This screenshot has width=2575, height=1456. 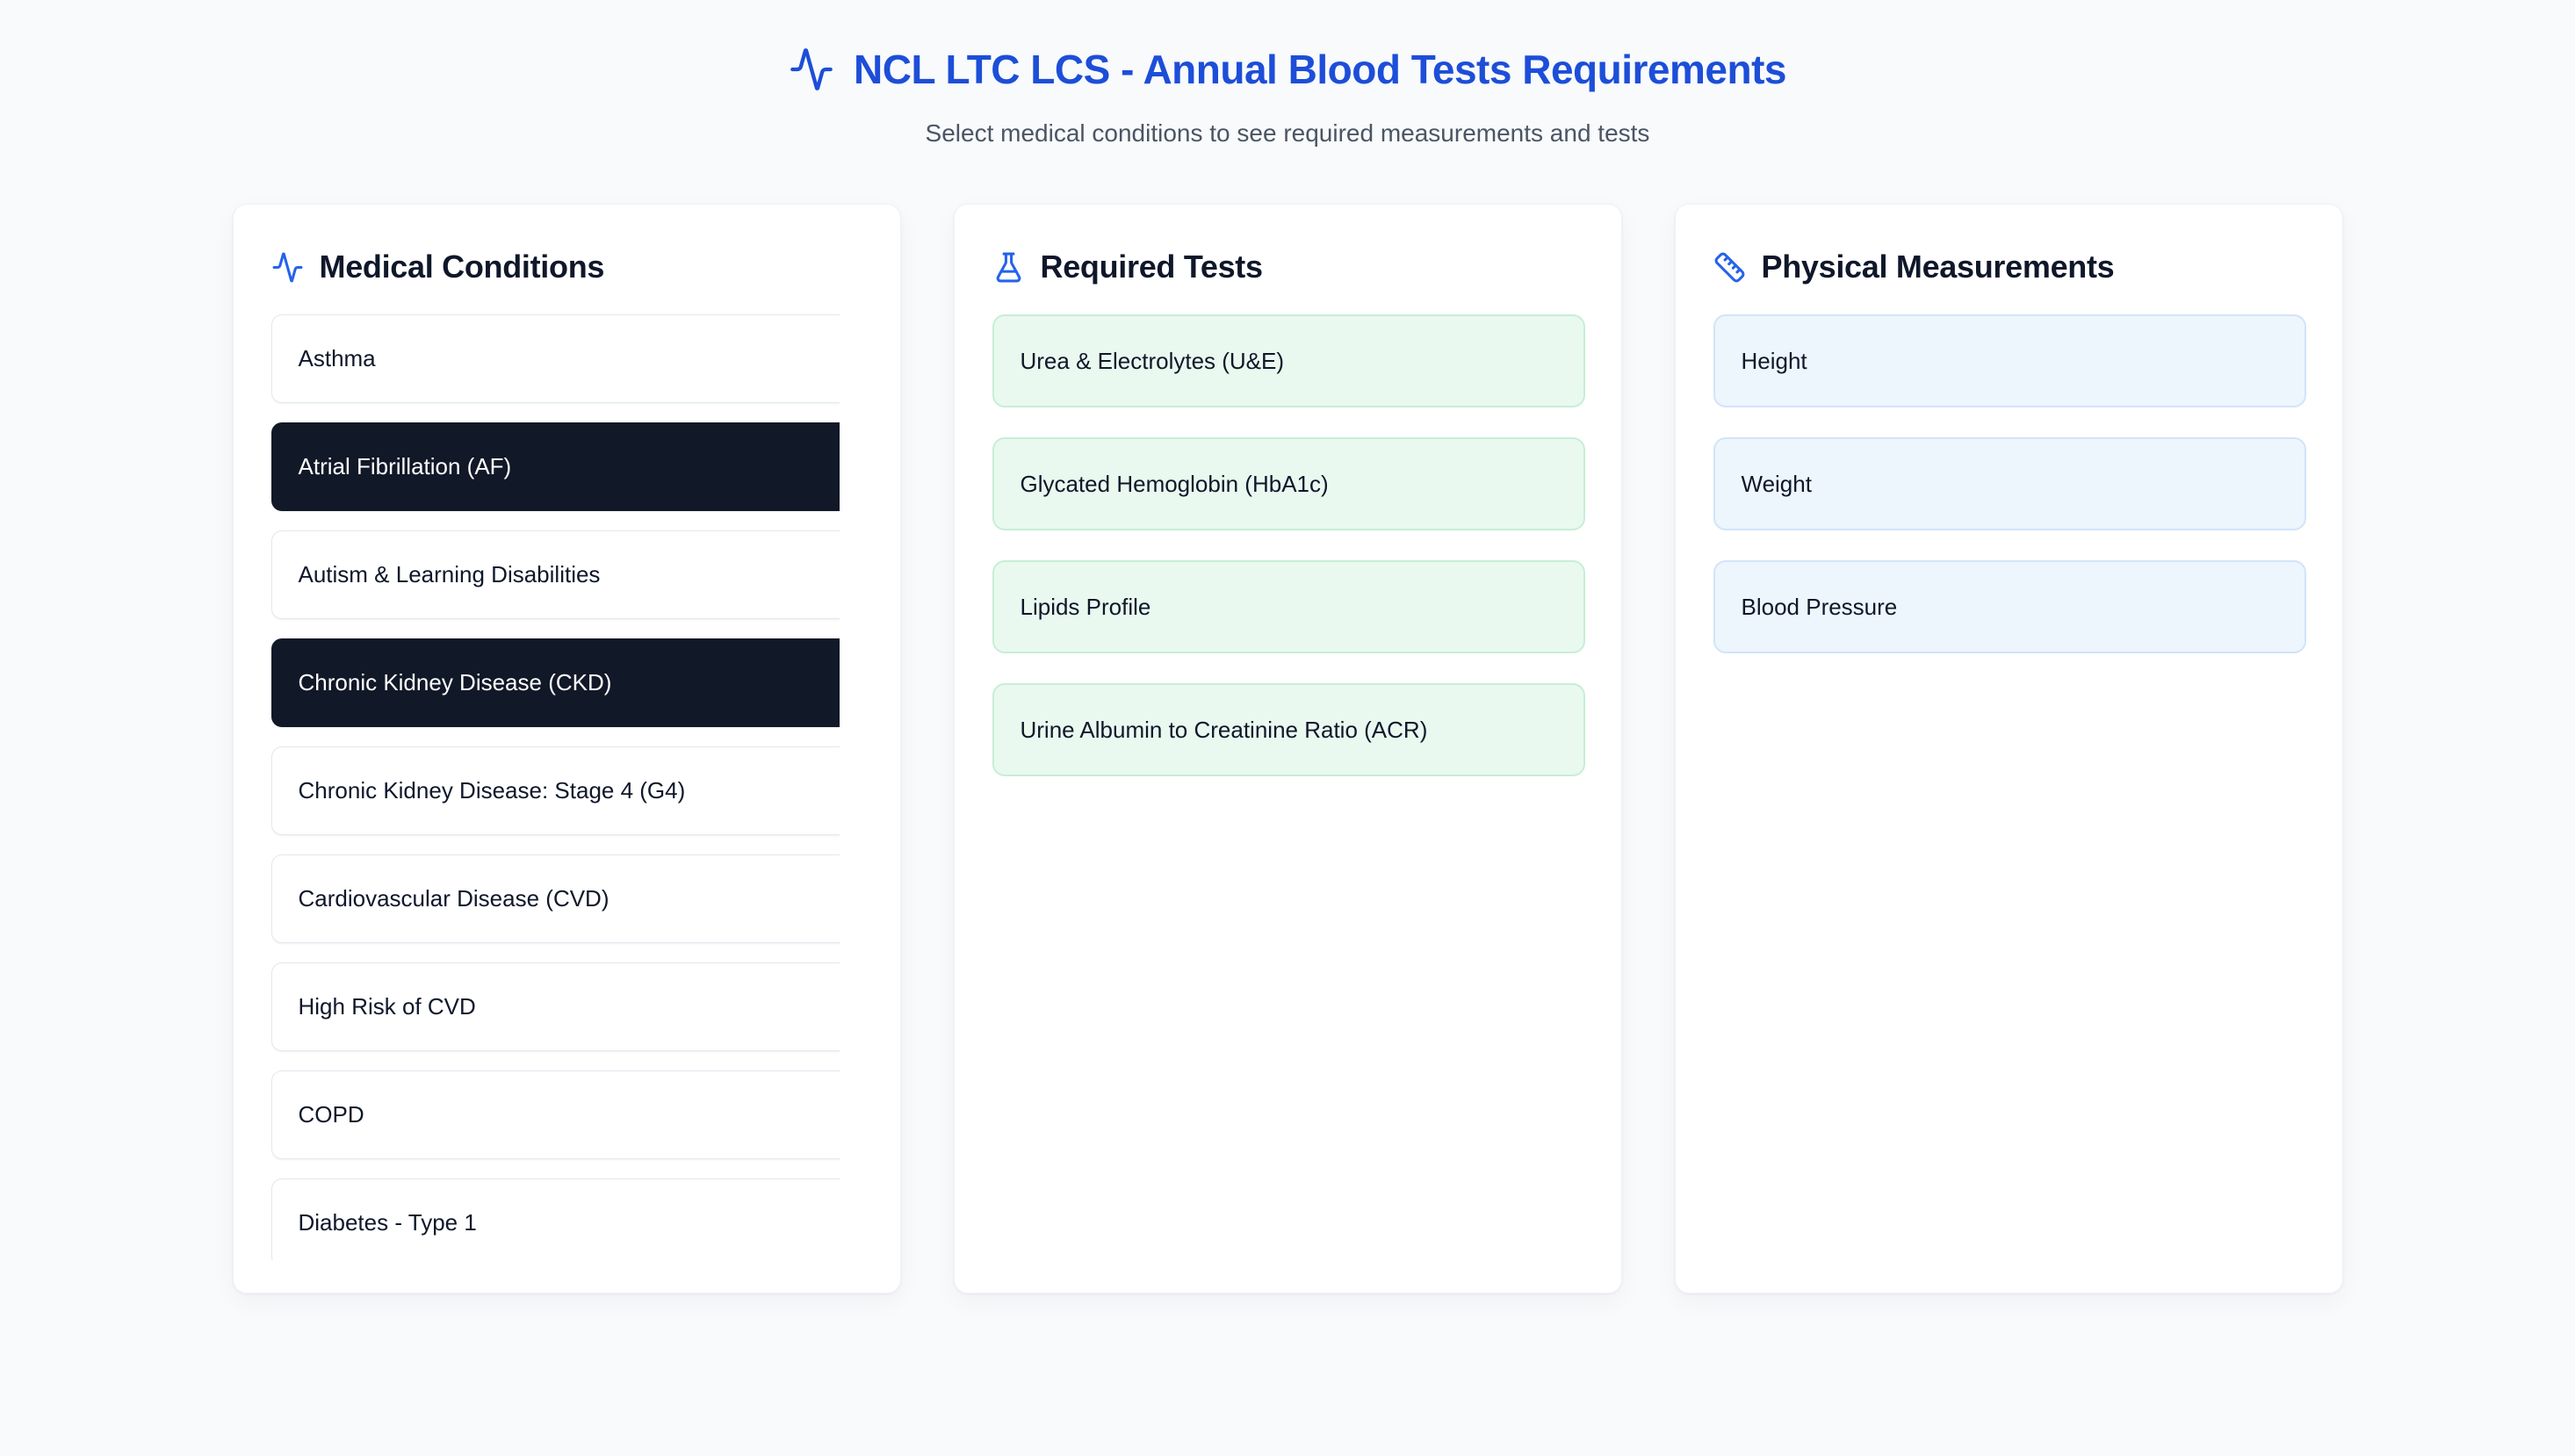 I want to click on test-item: Urine Albumin to Creatinine Ratio (ACR), so click(x=1288, y=729).